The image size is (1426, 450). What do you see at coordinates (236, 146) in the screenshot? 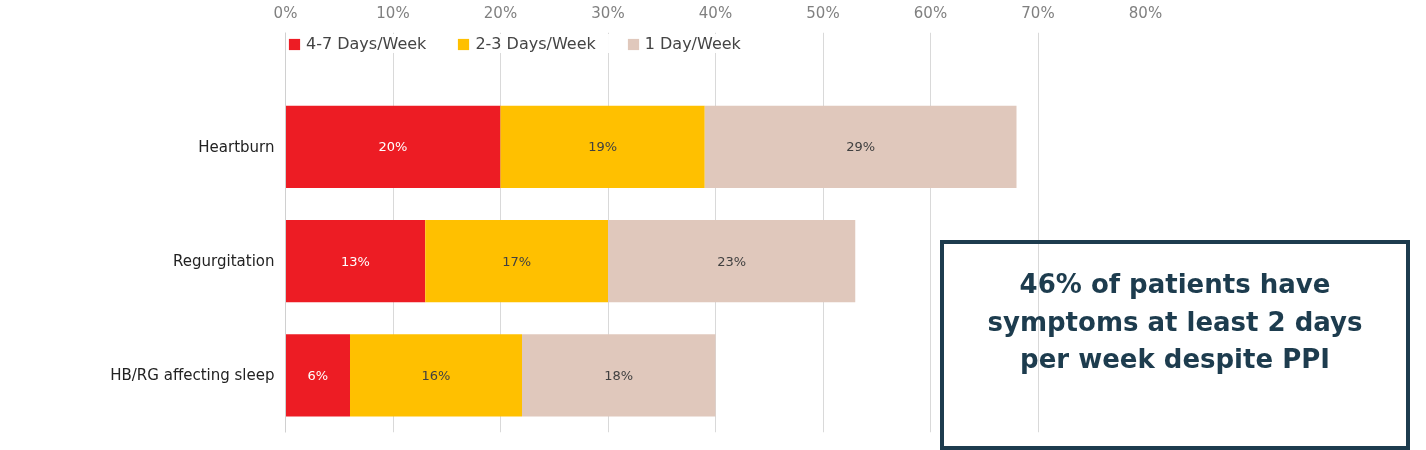
I see `y-tick-label: Heartburn` at bounding box center [236, 146].